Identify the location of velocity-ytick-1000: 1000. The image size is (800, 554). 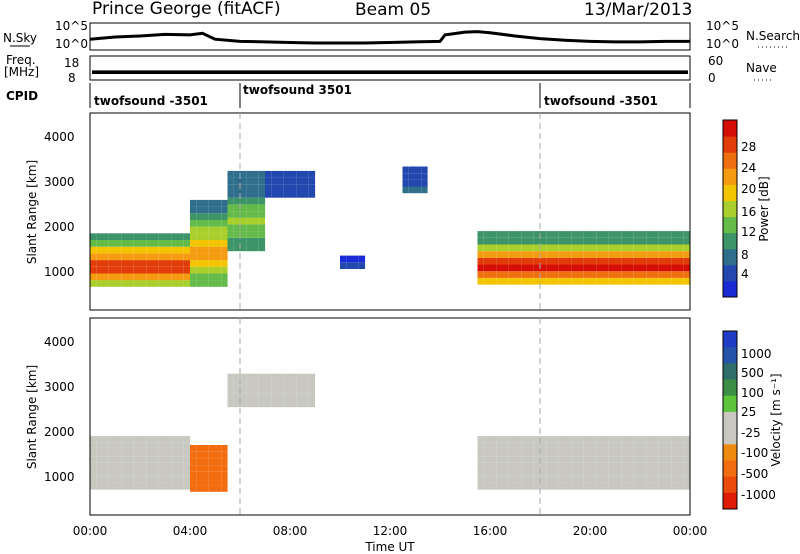
(59, 477).